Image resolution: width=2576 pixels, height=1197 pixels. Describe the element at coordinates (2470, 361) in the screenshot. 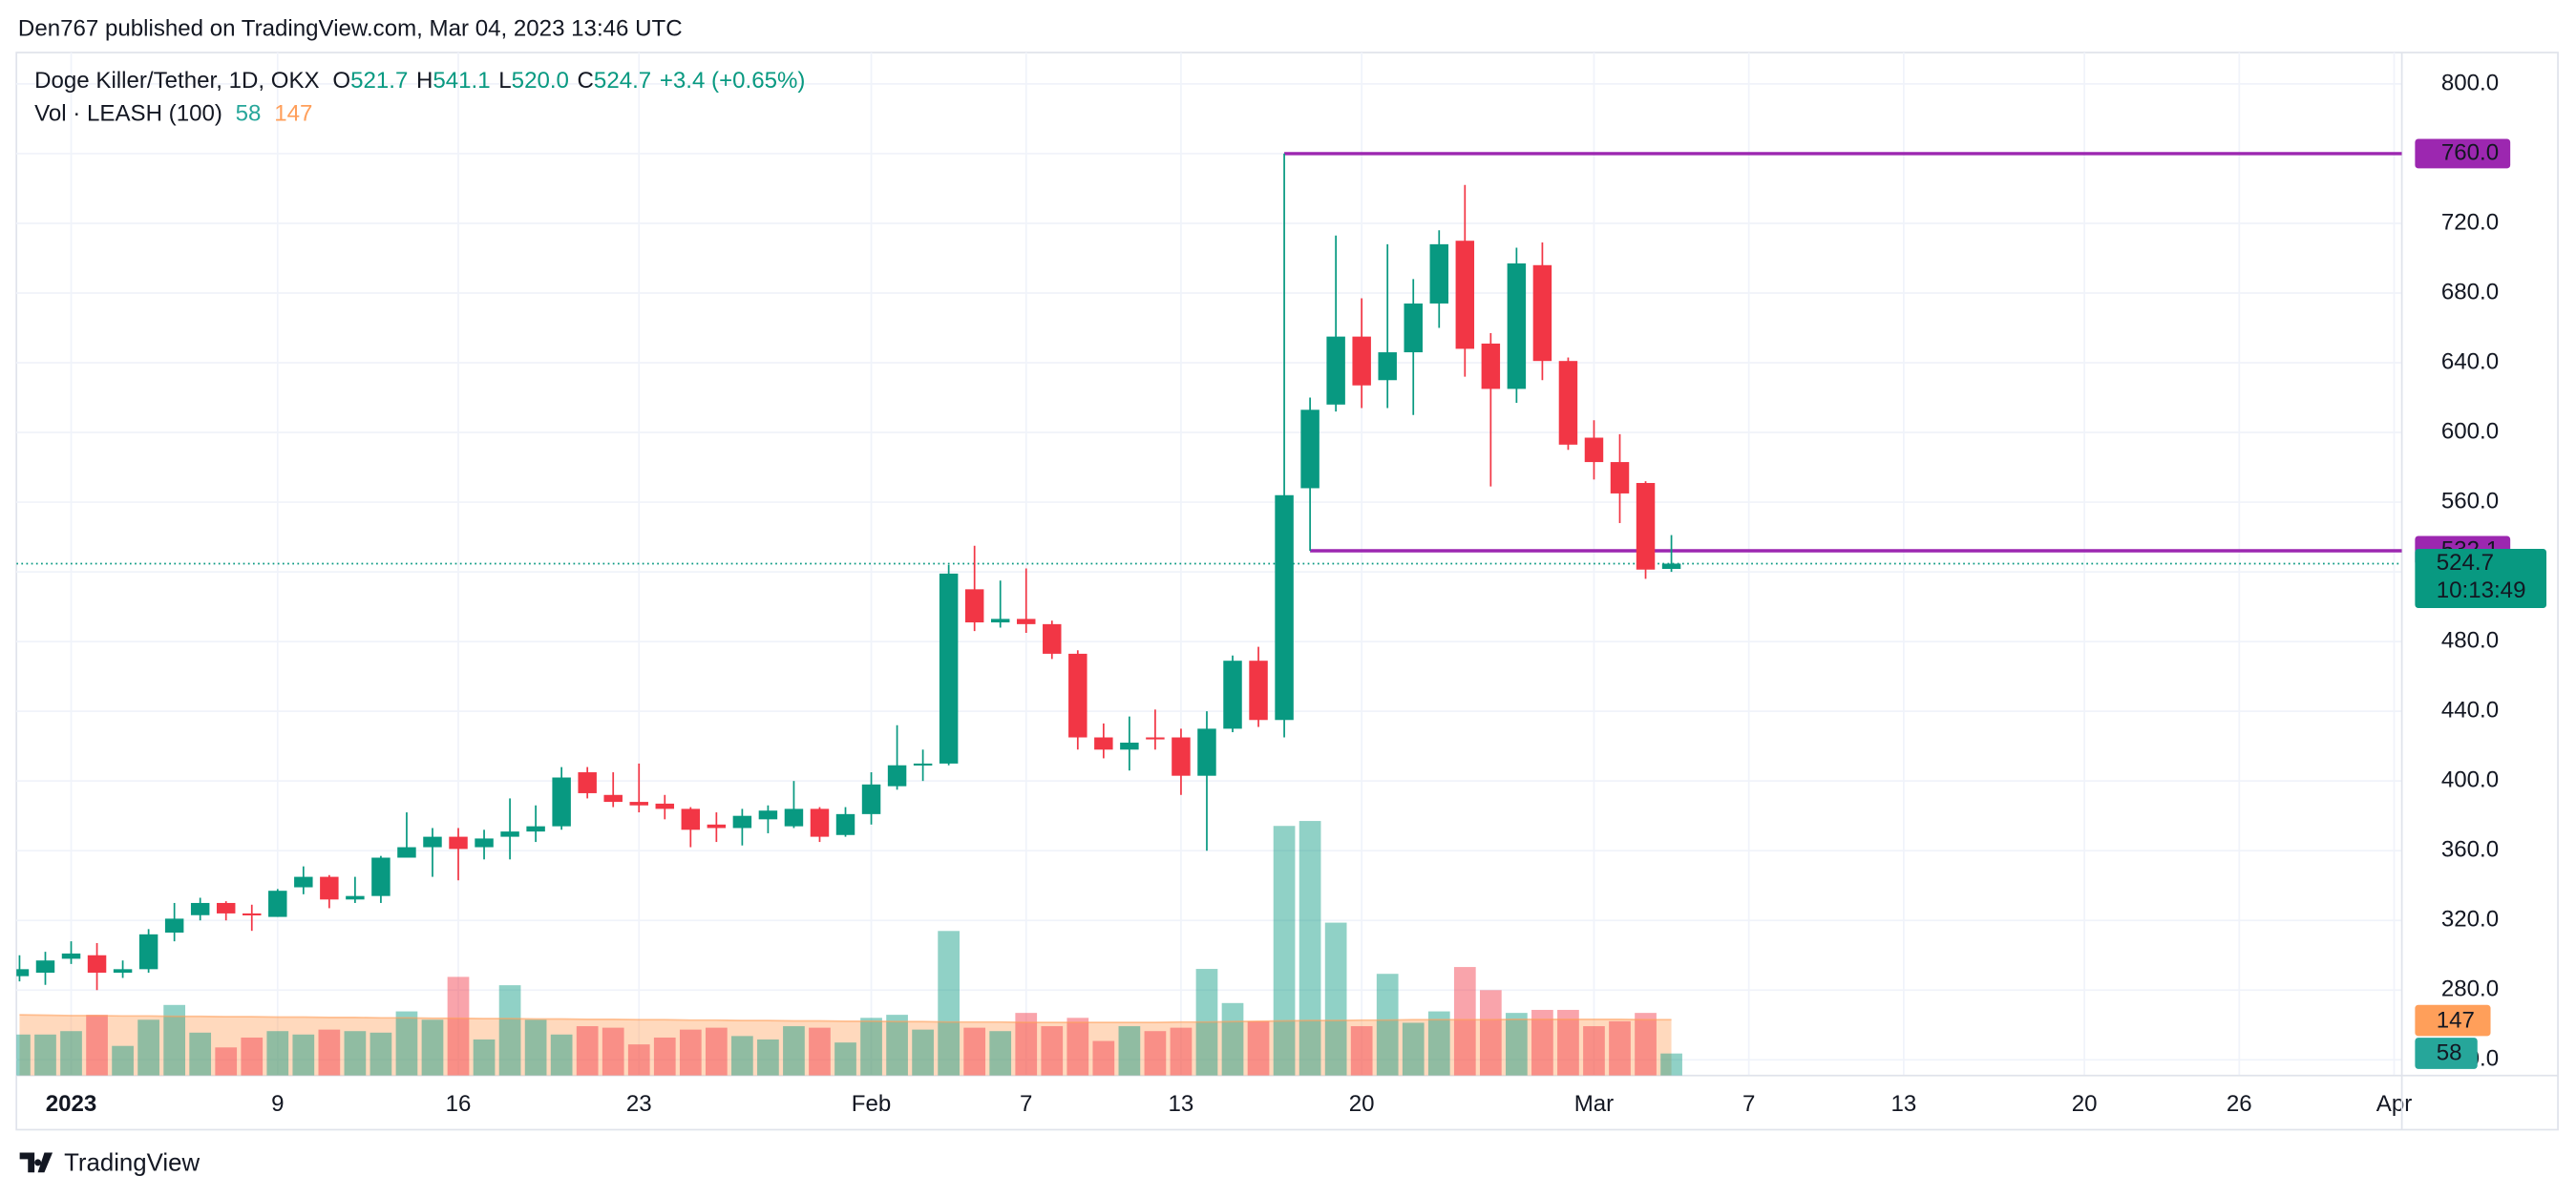

I see `y-tick-label: 640.0` at that location.